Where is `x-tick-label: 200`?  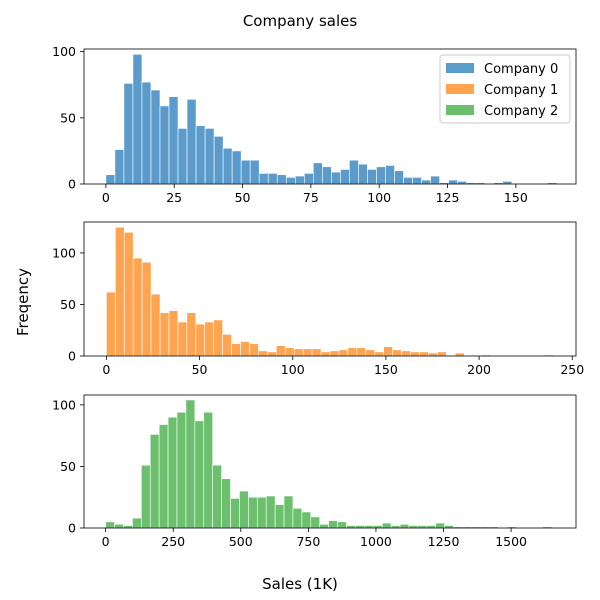
x-tick-label: 200 is located at coordinates (479, 369).